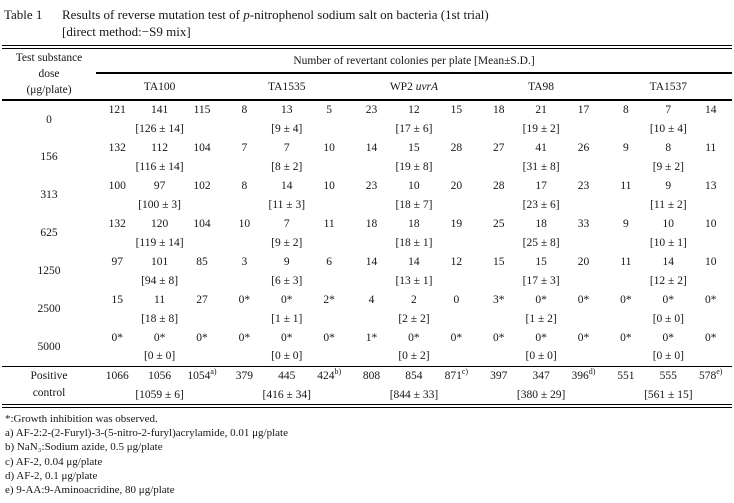  Describe the element at coordinates (371, 375) in the screenshot. I see `positive-control-count: 808` at that location.